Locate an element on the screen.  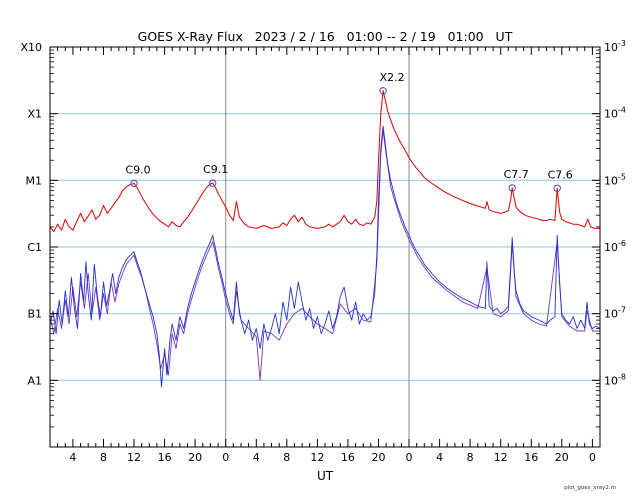
flare-marker-C9.1 is located at coordinates (213, 183).